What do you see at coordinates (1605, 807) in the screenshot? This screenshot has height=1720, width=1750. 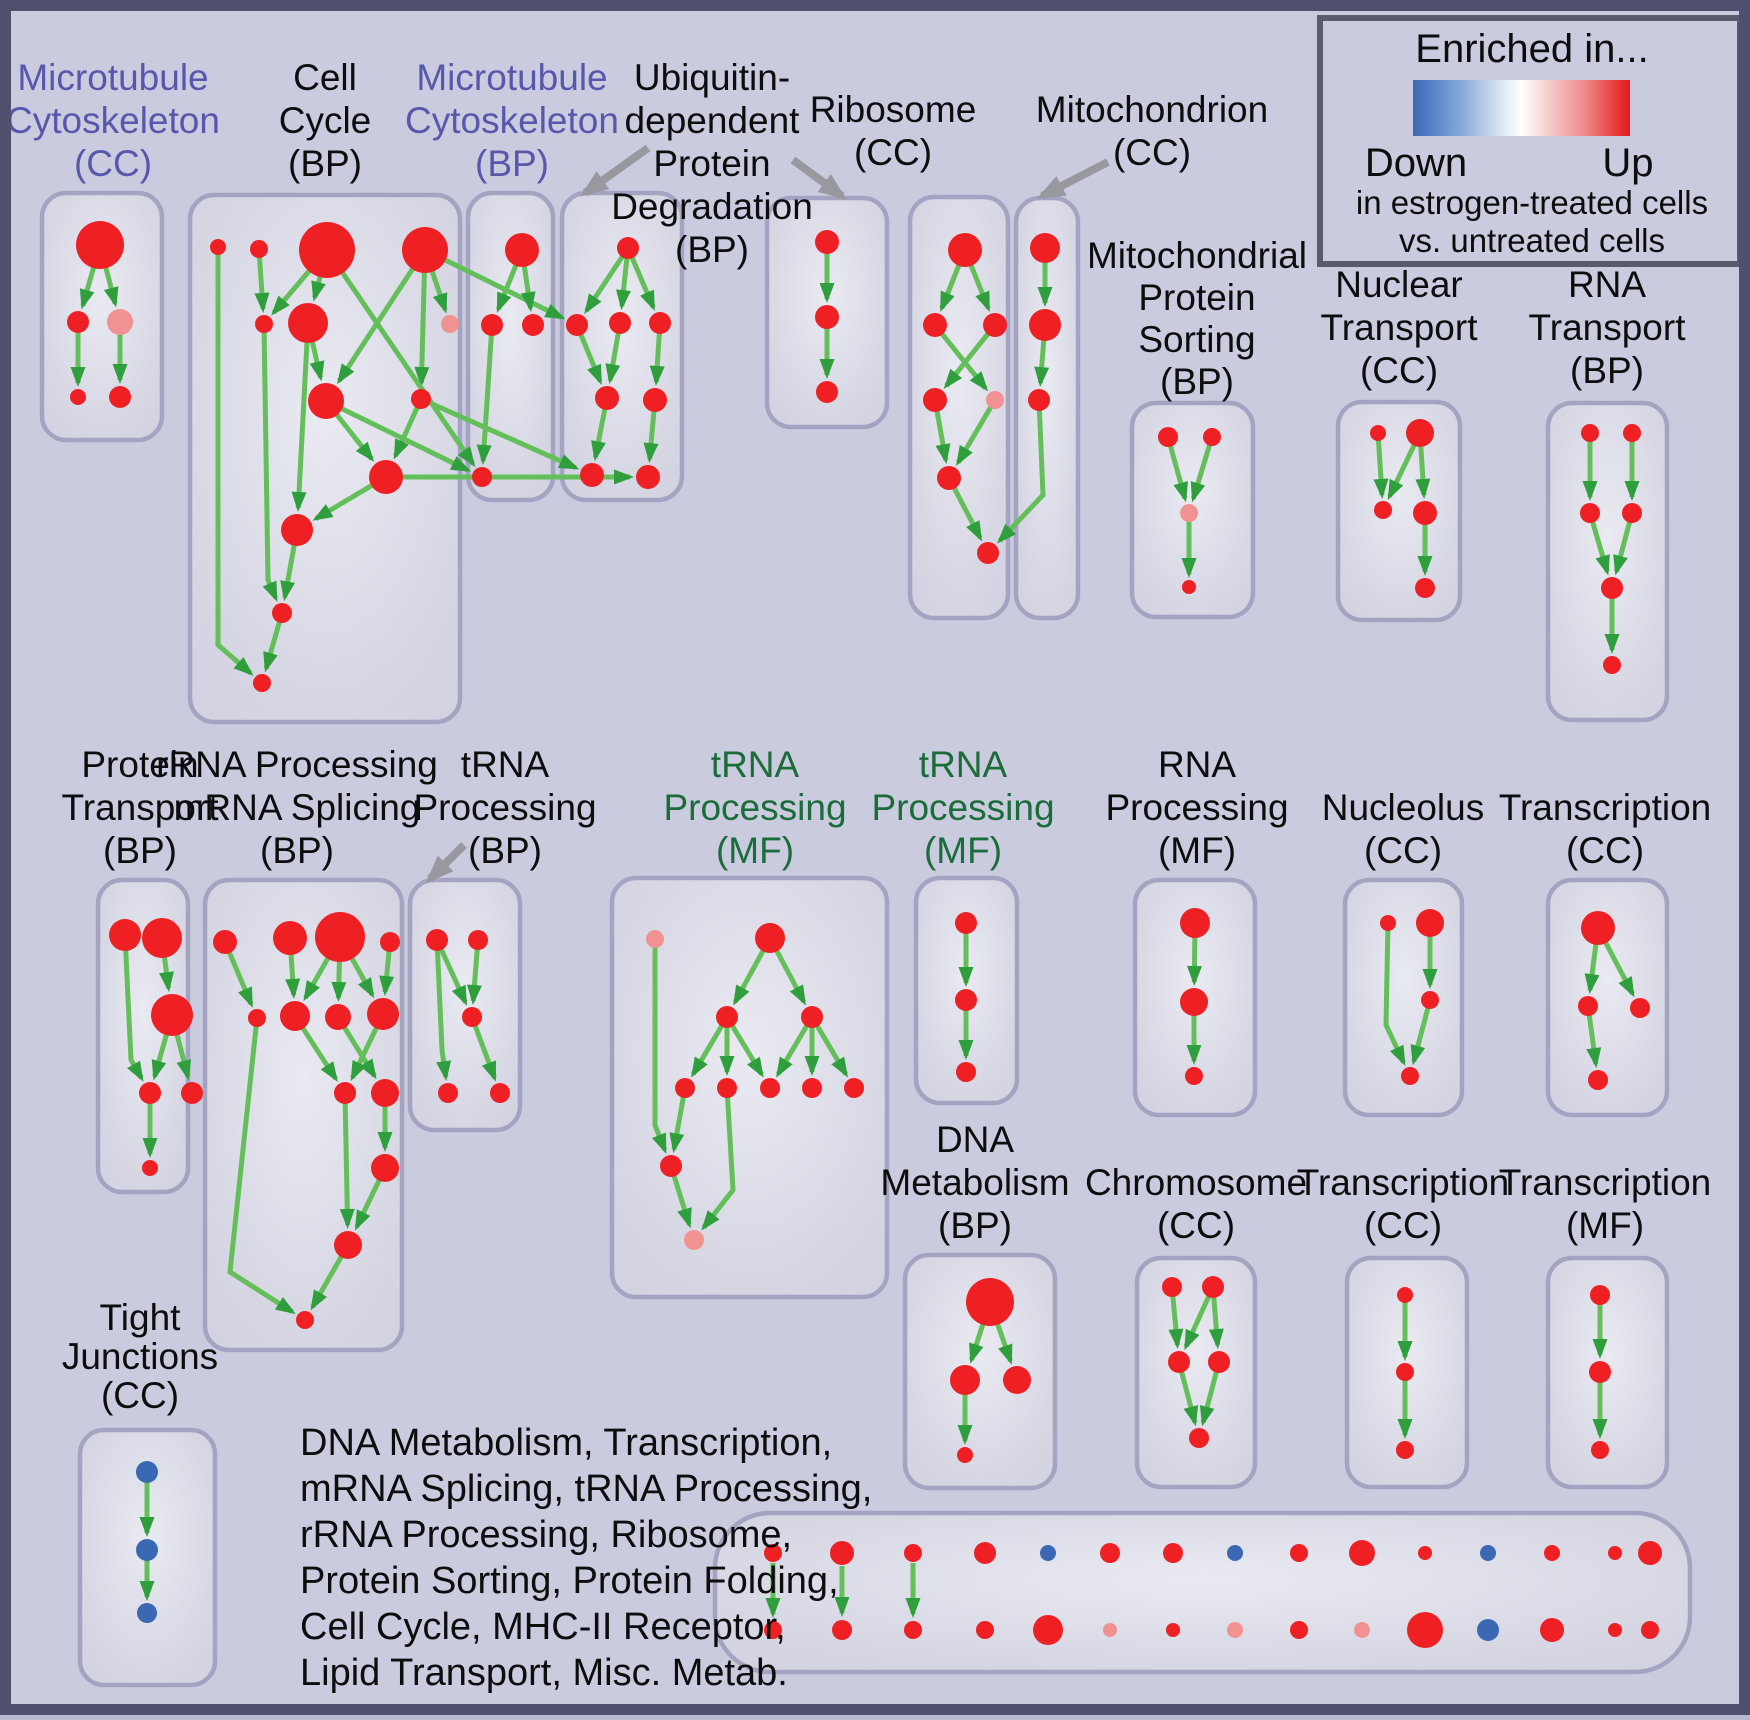 I see `label-transcription-cc-mid: Transcription` at bounding box center [1605, 807].